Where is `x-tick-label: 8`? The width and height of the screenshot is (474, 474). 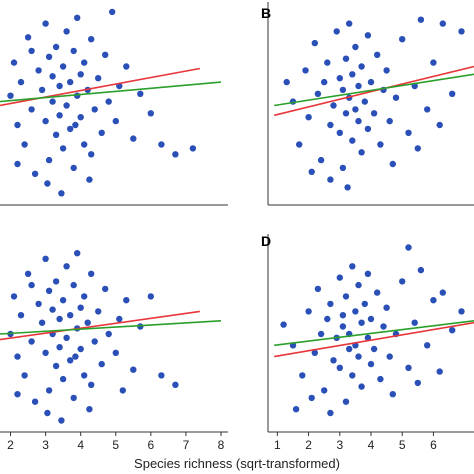 x-tick-label: 8 is located at coordinates (221, 445).